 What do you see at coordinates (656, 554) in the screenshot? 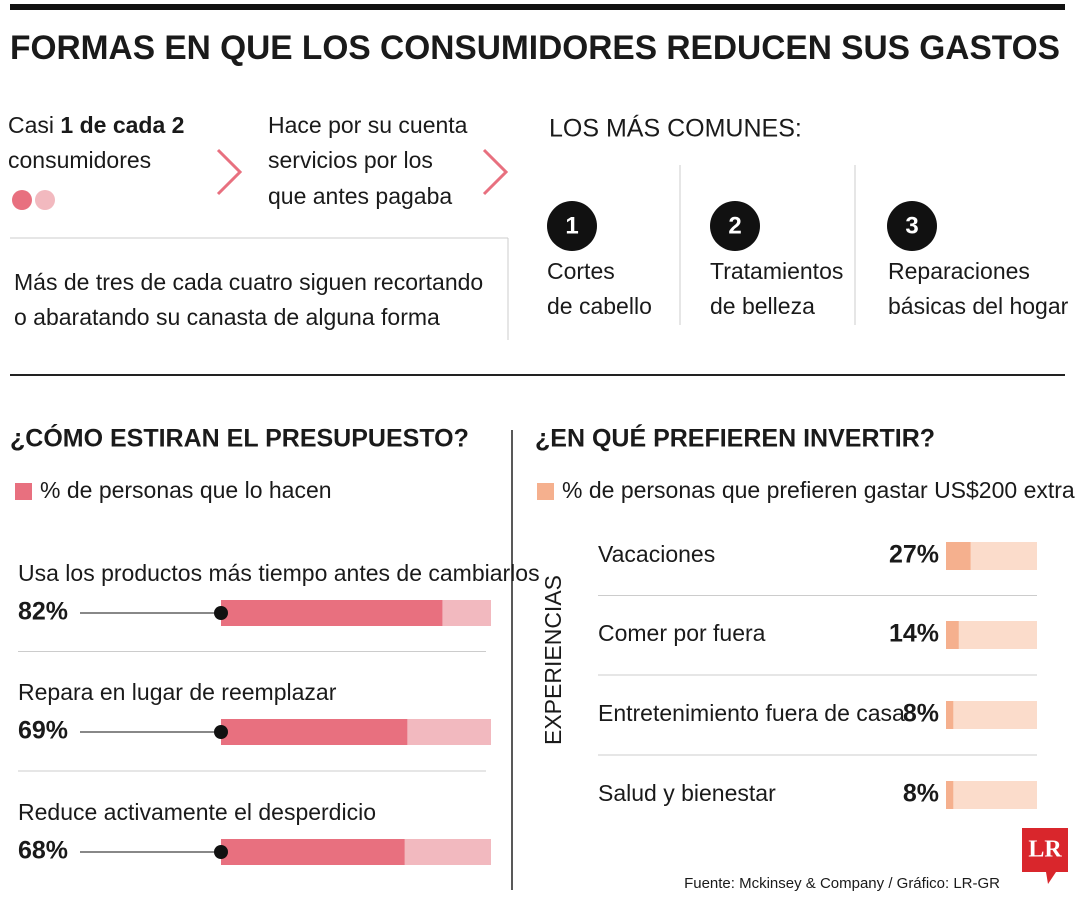
I see `category-label: Vacaciones` at bounding box center [656, 554].